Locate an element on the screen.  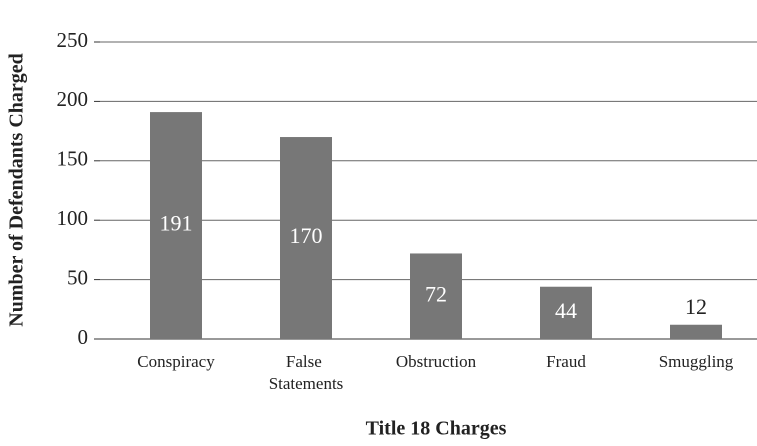
y-axis-title: Number of Defendants Charged is located at coordinates (17, 190).